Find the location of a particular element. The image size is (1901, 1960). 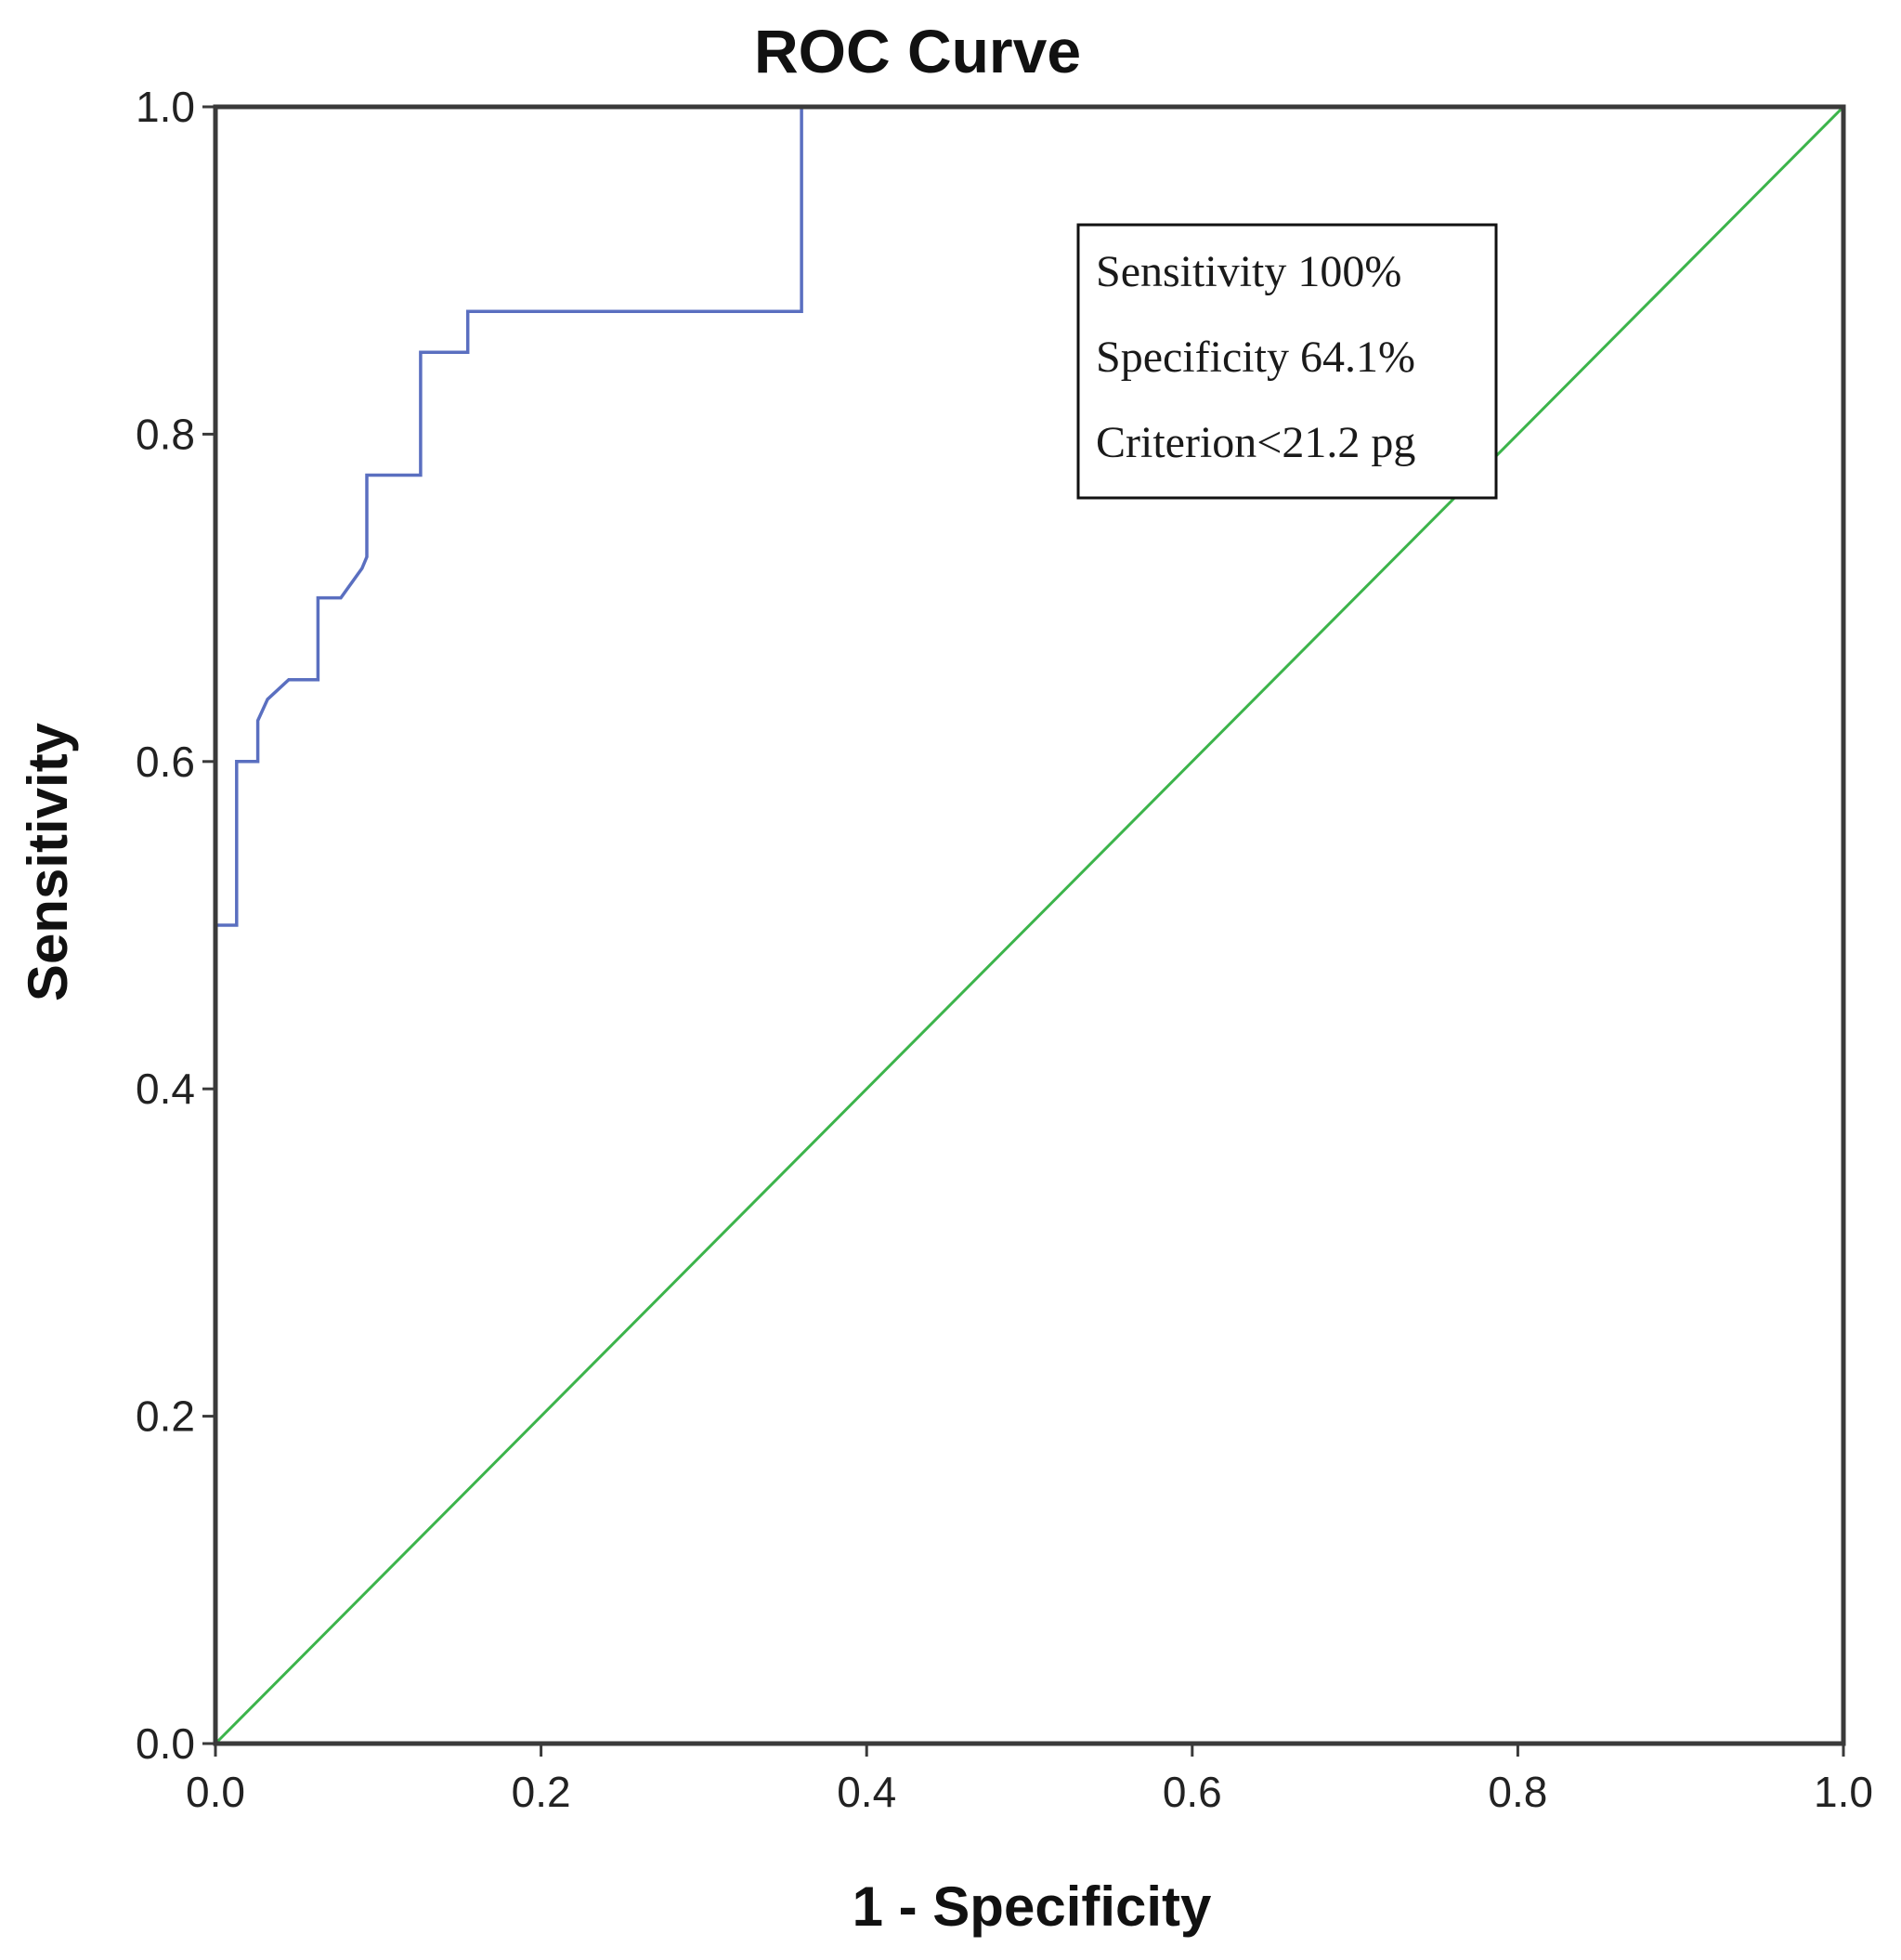

y-tick-label: 0.0 is located at coordinates (165, 1743).